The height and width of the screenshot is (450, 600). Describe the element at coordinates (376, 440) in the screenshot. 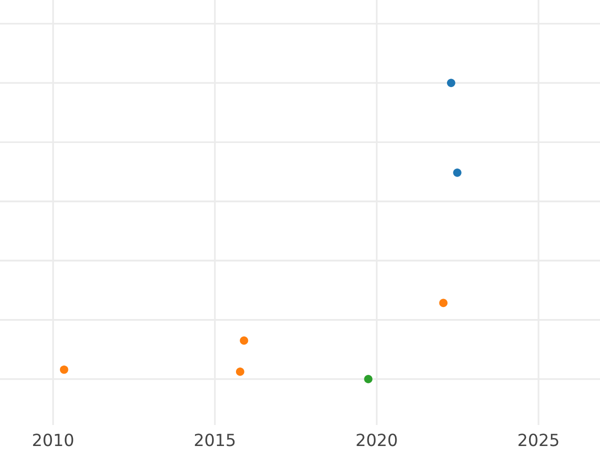

I see `x-tick-label: 2020` at that location.